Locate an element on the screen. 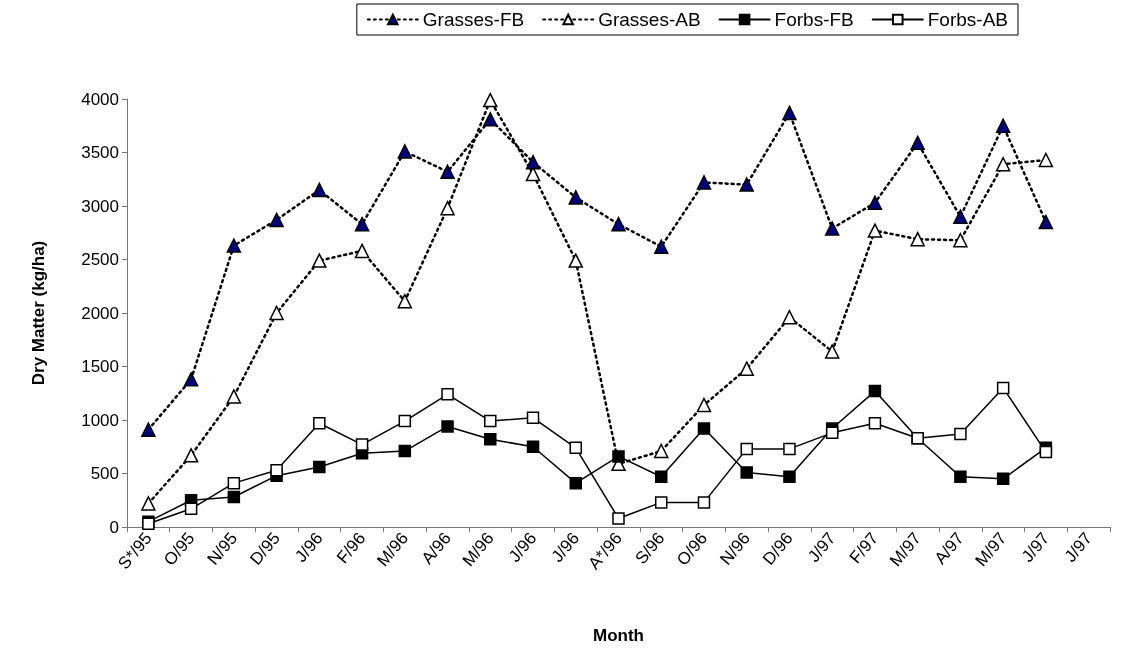  y-tick-label: 3500 is located at coordinates (100, 152).